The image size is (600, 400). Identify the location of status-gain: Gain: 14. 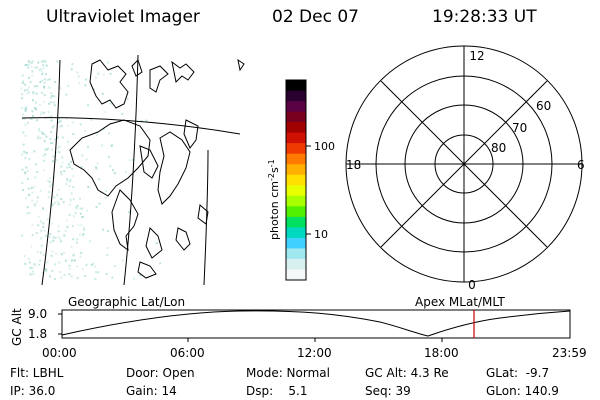
(151, 391).